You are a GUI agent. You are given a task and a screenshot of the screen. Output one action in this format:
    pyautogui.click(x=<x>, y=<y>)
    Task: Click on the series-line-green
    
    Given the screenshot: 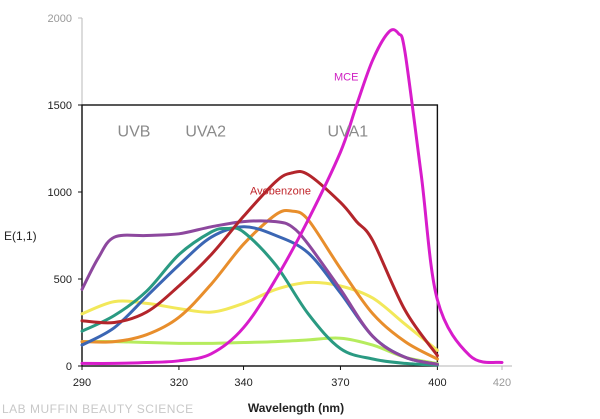 What is the action you would take?
    pyautogui.click(x=259, y=350)
    